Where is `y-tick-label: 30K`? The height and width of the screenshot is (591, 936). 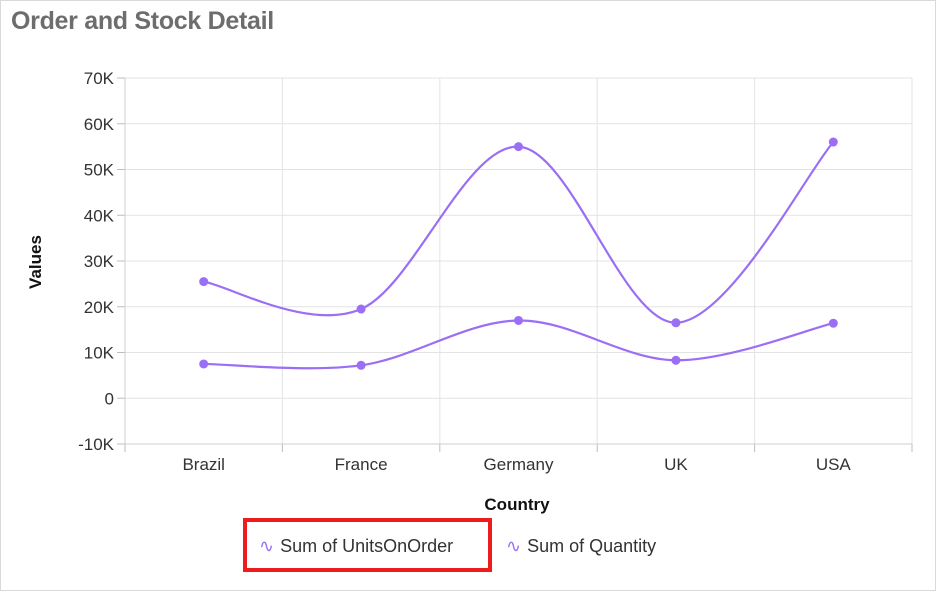
y-tick-label: 30K is located at coordinates (99, 261).